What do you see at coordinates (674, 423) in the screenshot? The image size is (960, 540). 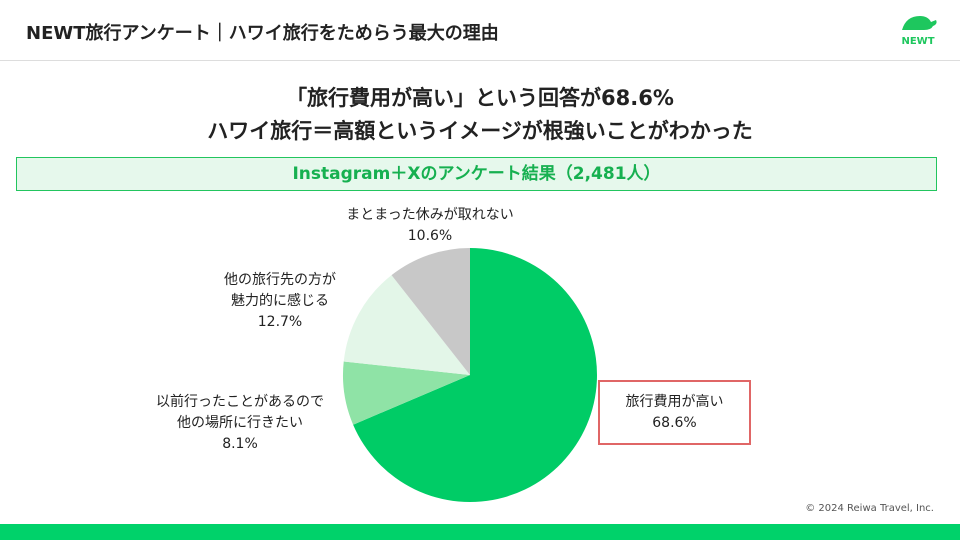 I see `slice-value: 68.6%` at bounding box center [674, 423].